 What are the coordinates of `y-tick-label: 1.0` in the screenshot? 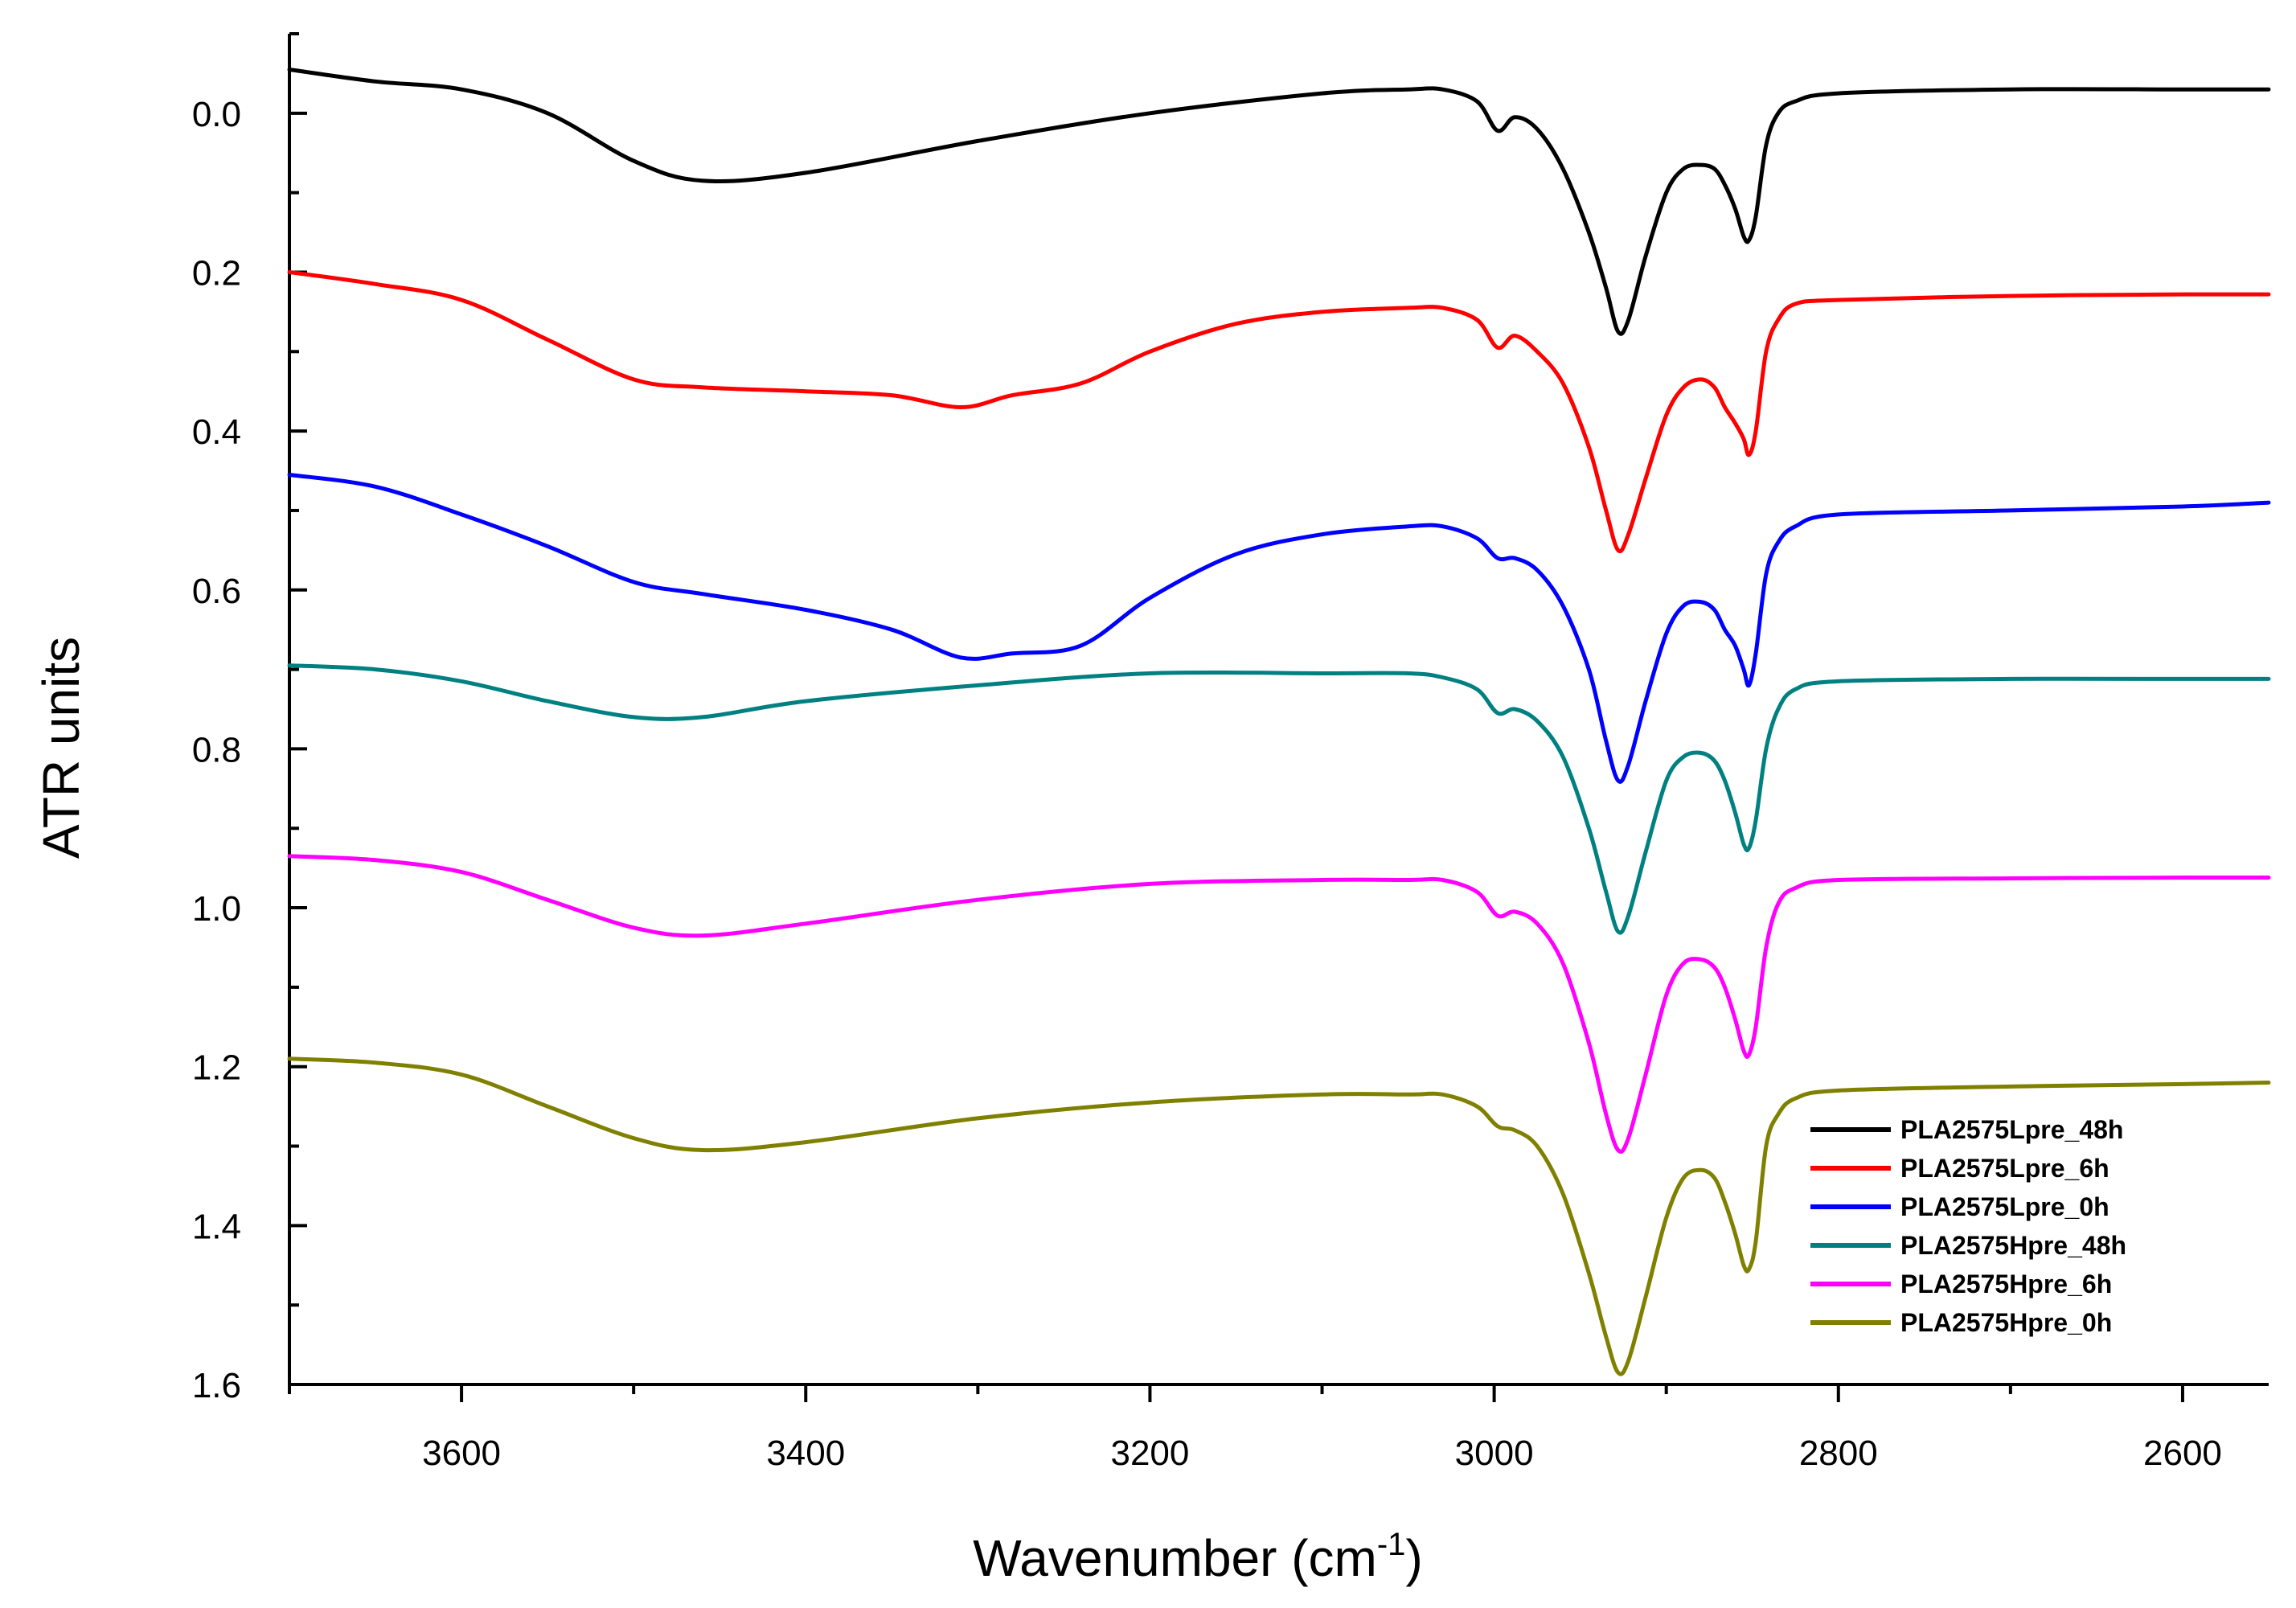 It's located at (216, 909).